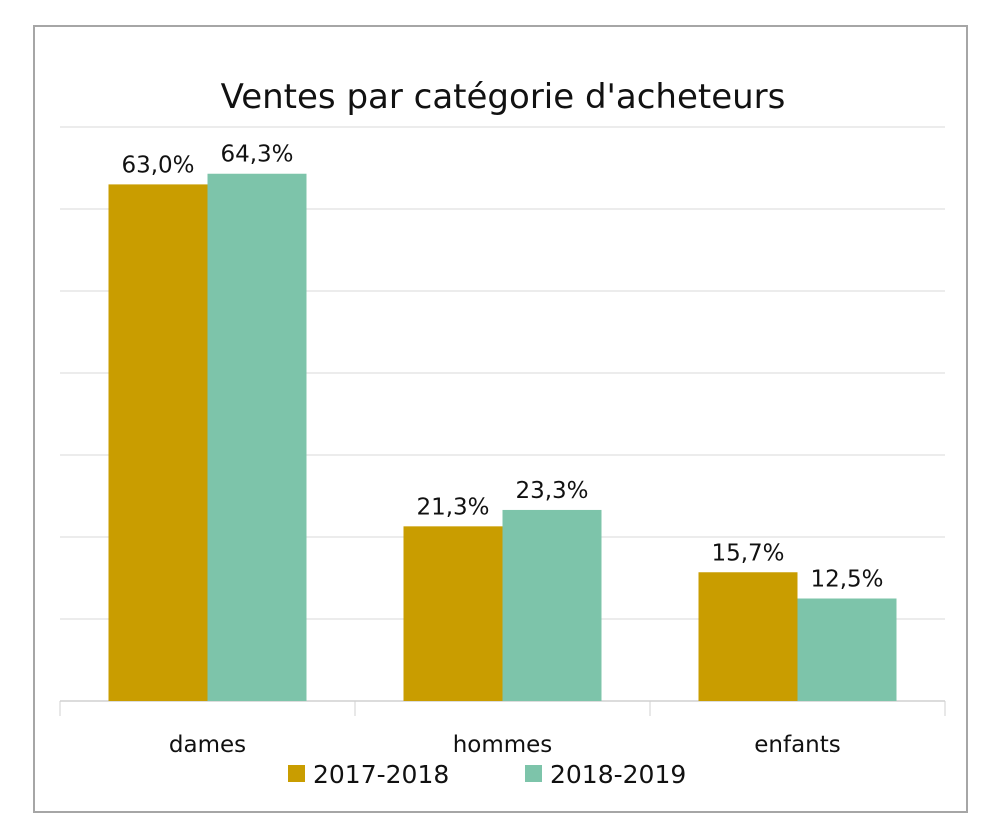 The image size is (1000, 834). I want to click on data-label: 23,3%, so click(551, 491).